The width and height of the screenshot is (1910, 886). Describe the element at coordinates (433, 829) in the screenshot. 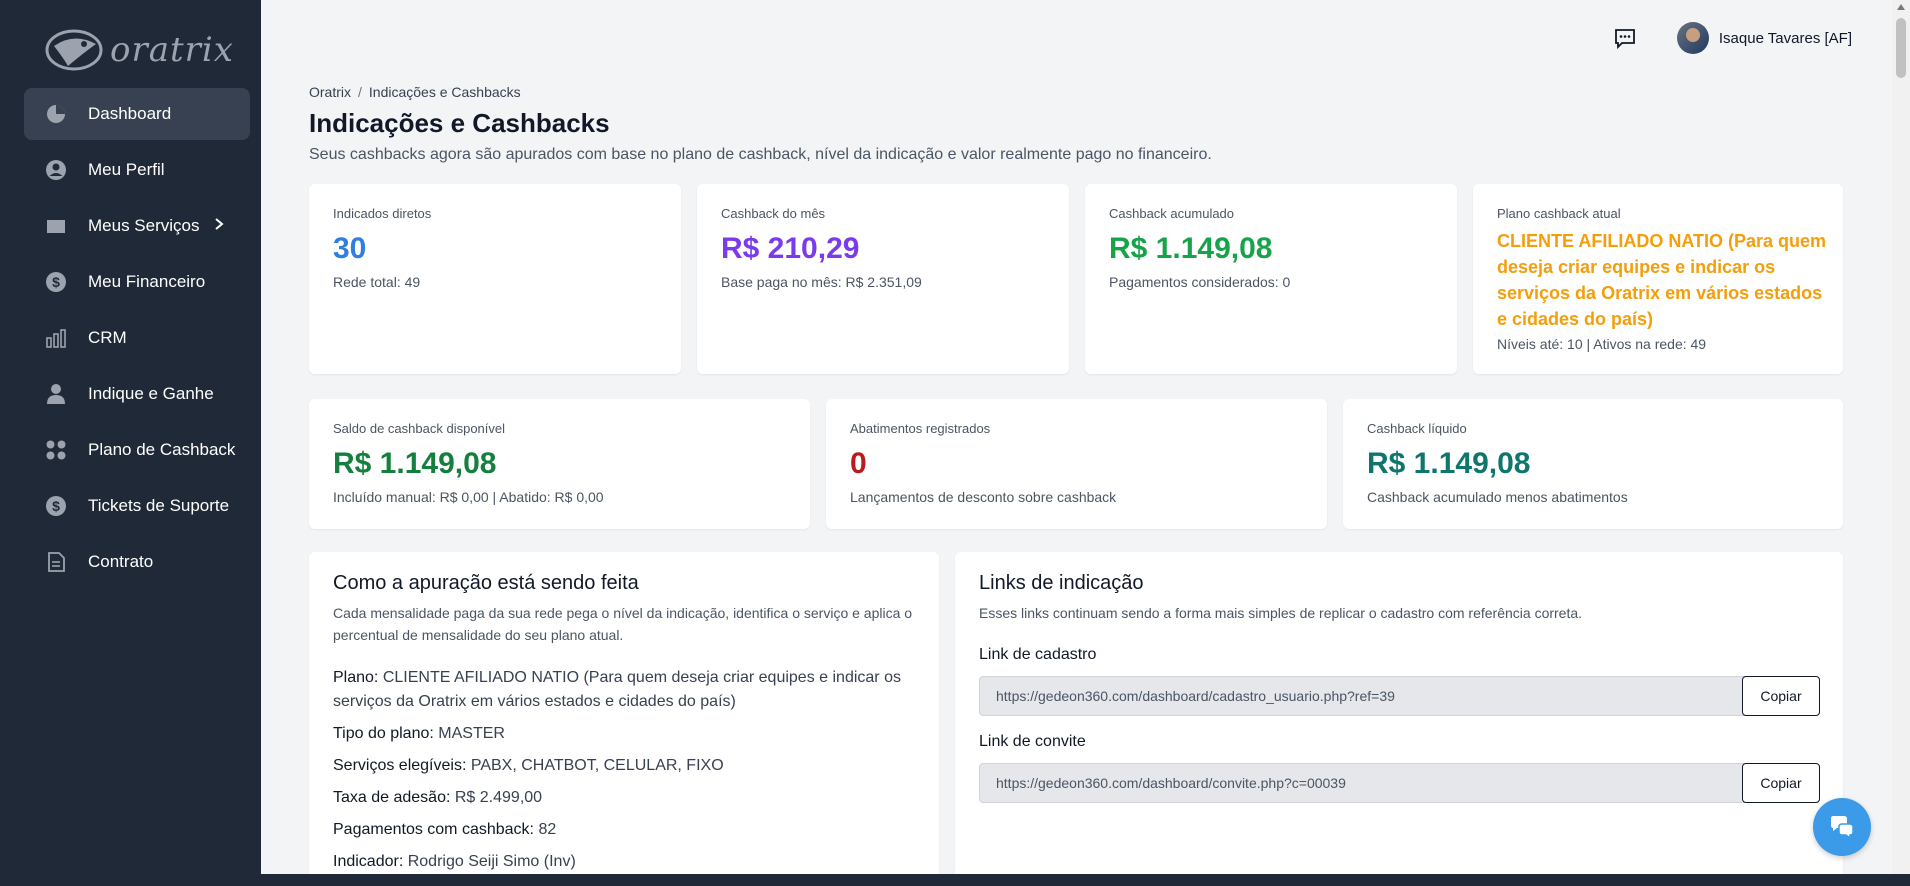

I see `info-key: Pagamentos com cashback:` at that location.